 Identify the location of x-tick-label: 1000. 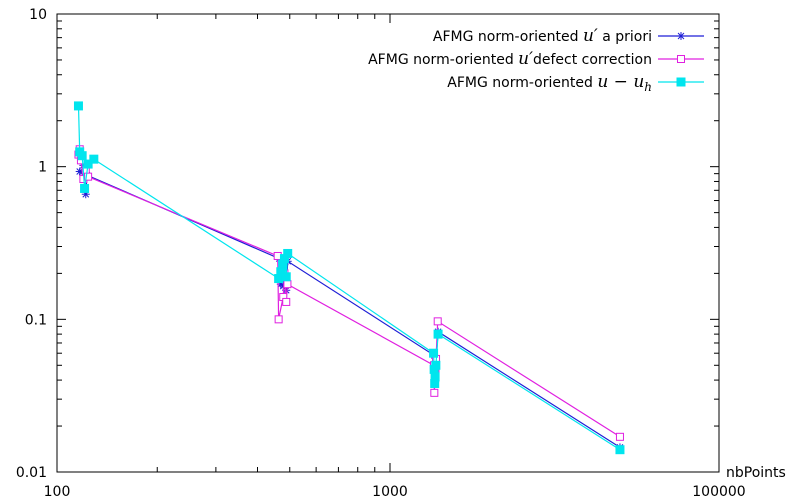
(390, 492).